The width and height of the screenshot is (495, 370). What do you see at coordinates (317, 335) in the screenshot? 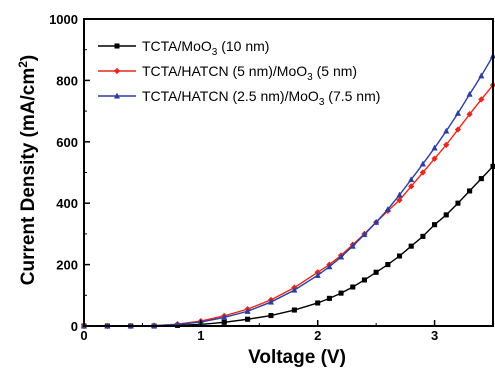
I see `x-tick-label: 2` at bounding box center [317, 335].